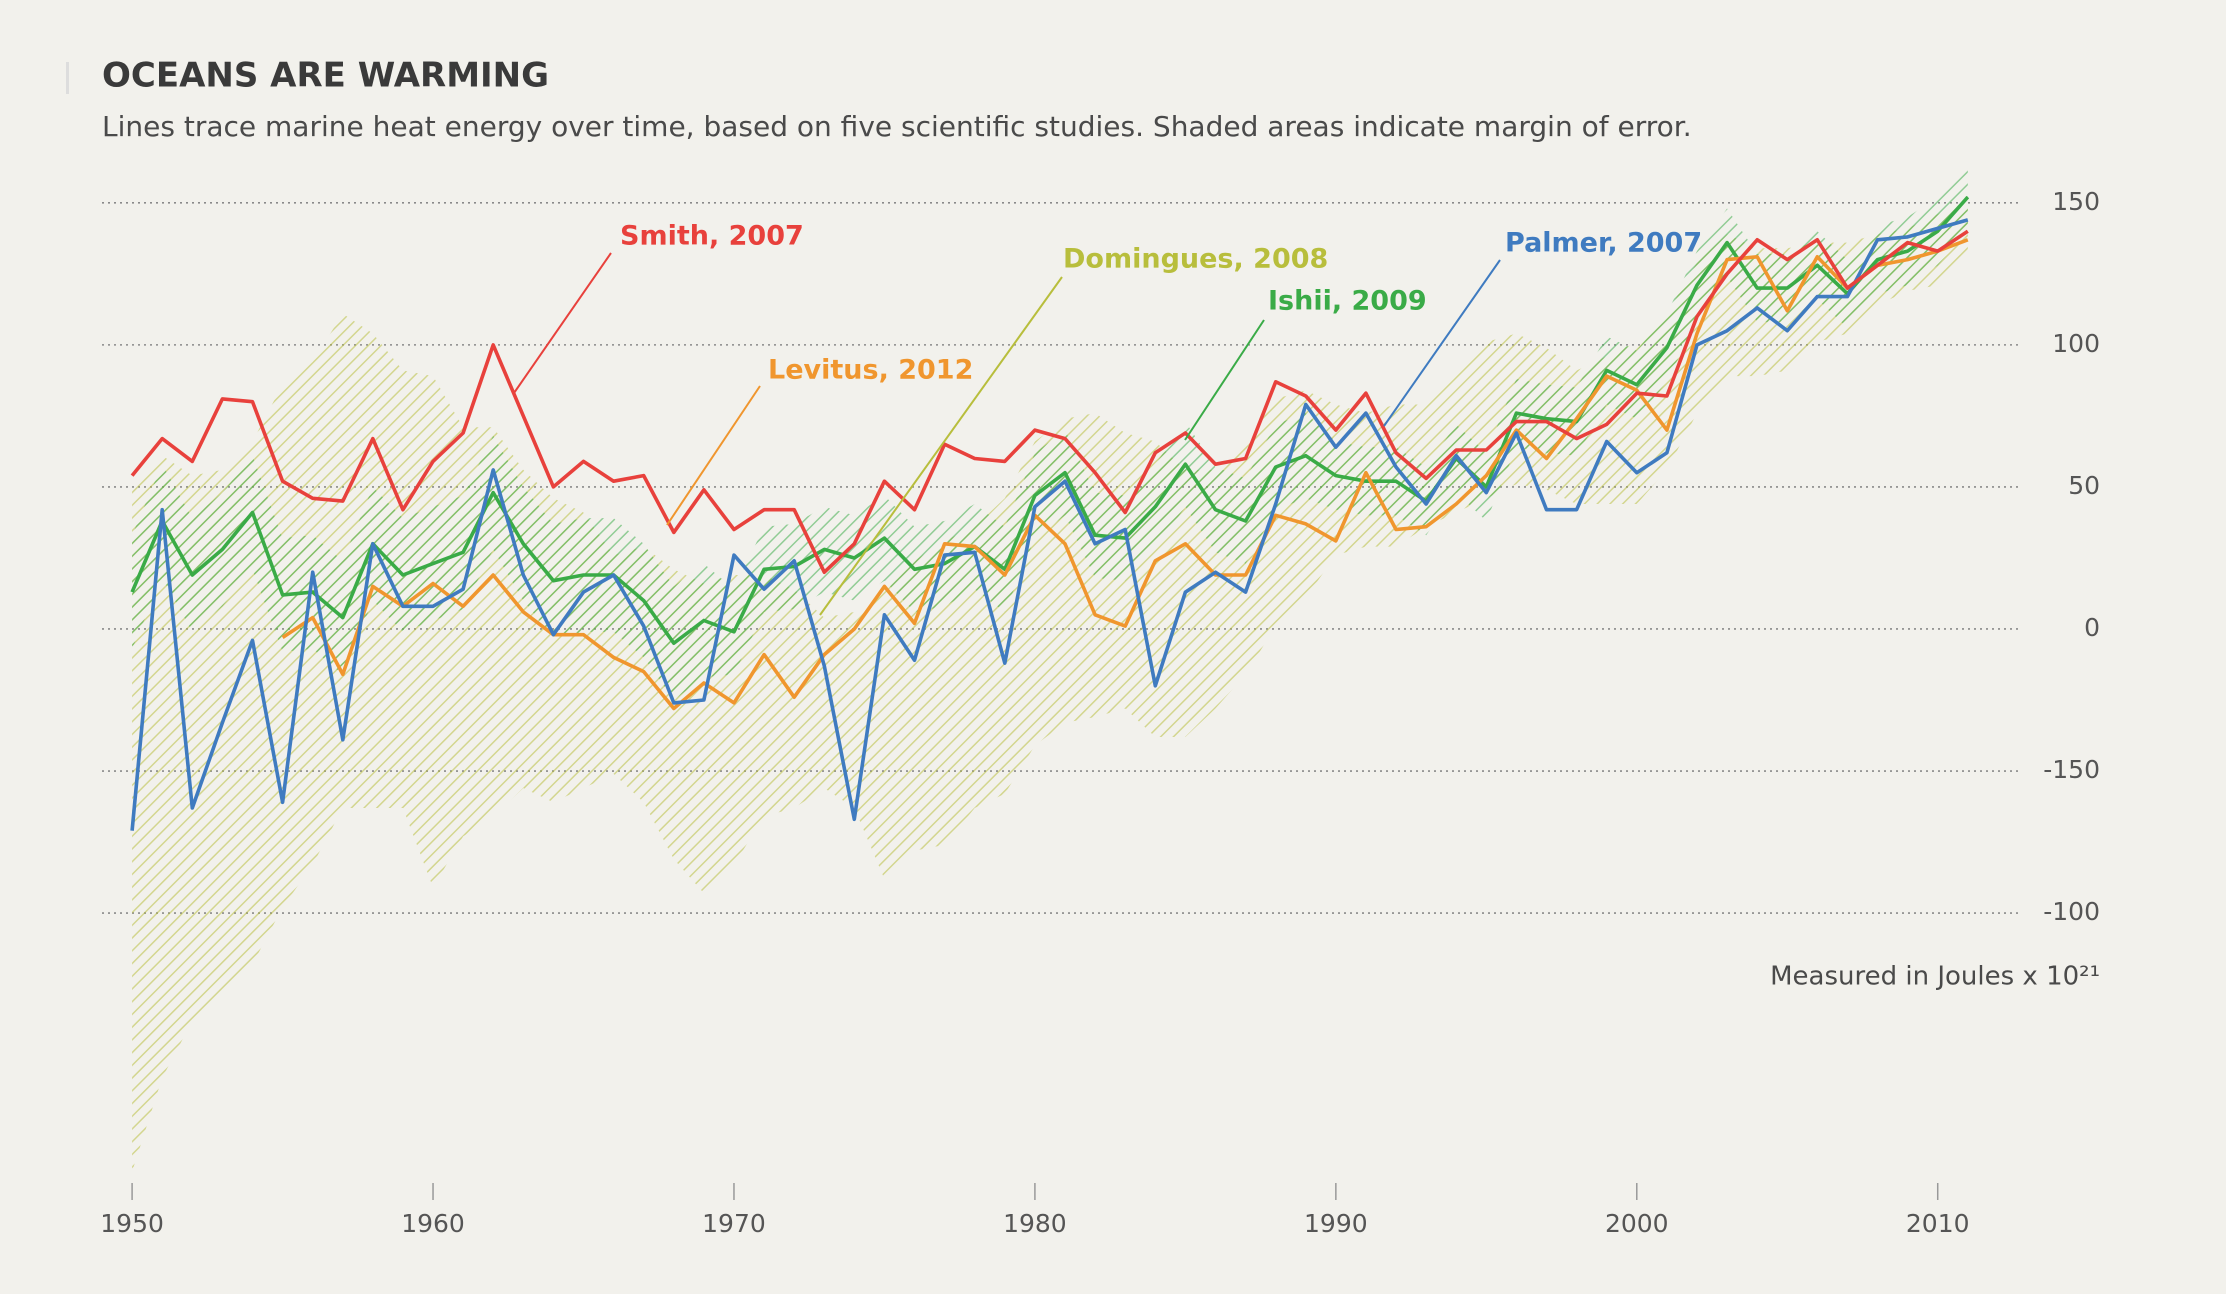  I want to click on y-tick-label: 50, so click(2084, 485).